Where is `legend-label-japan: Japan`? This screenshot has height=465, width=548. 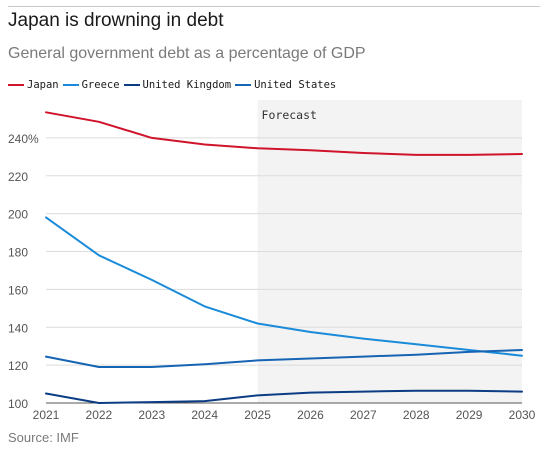
legend-label-japan: Japan is located at coordinates (43, 85).